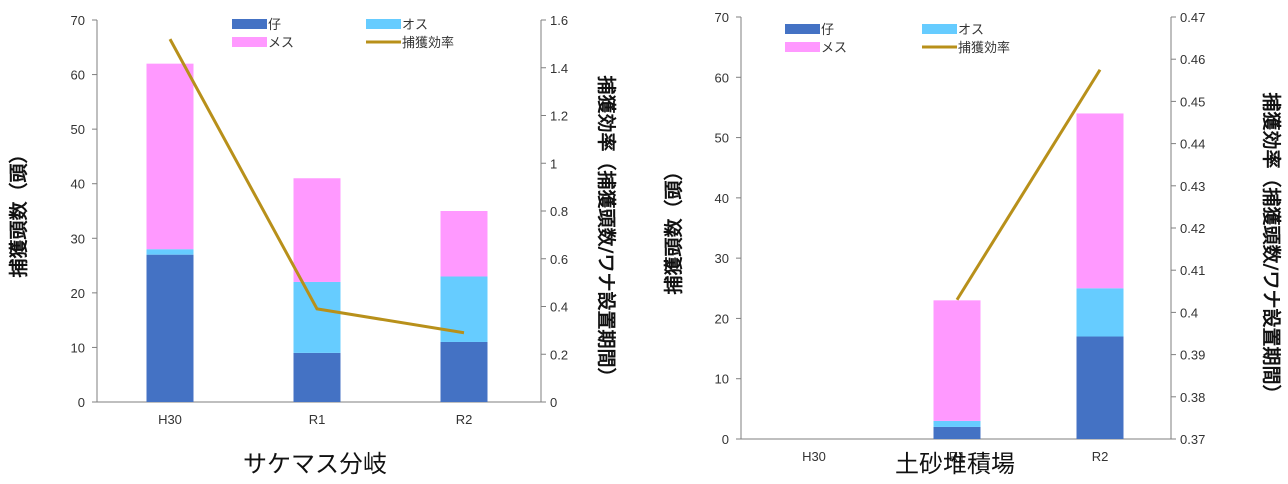 Image resolution: width=1288 pixels, height=484 pixels. What do you see at coordinates (559, 20) in the screenshot?
I see `right-tick-label: 1.6` at bounding box center [559, 20].